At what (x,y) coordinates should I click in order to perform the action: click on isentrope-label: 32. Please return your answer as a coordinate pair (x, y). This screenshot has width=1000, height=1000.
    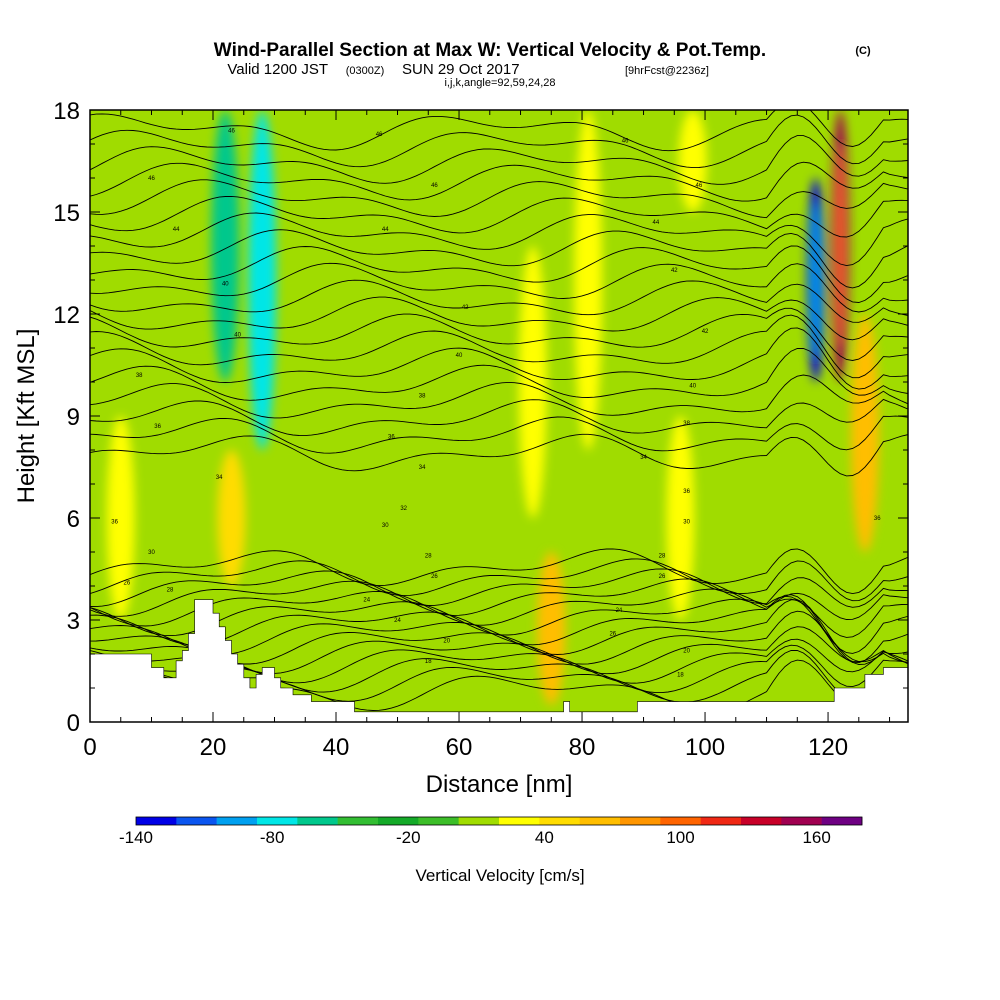
    Looking at the image, I should click on (403, 509).